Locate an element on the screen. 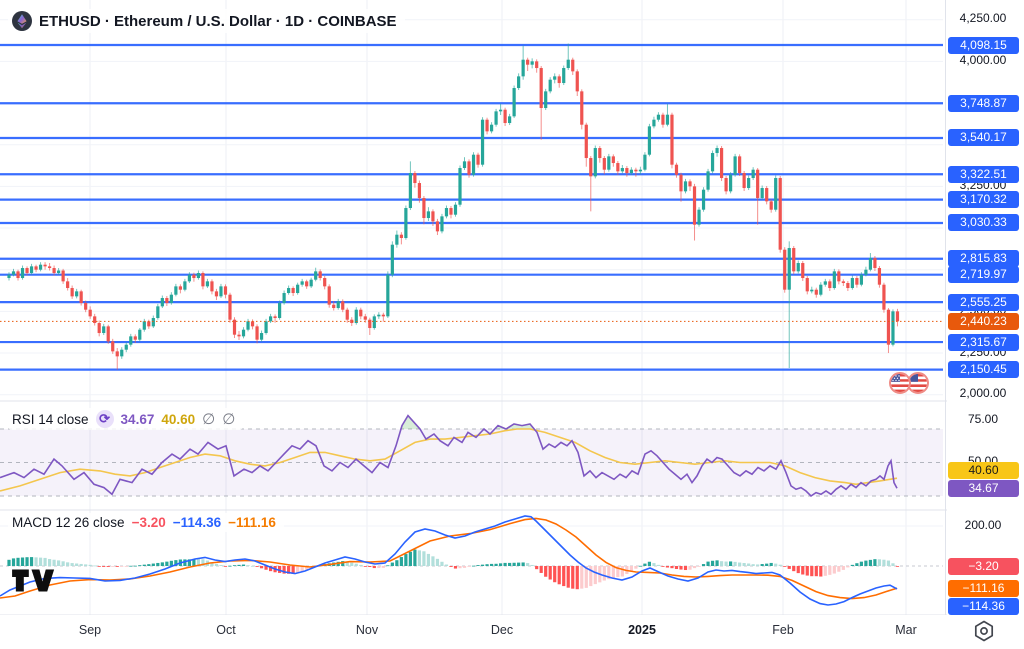 The height and width of the screenshot is (649, 1024). ethereum-icon is located at coordinates (22, 21).